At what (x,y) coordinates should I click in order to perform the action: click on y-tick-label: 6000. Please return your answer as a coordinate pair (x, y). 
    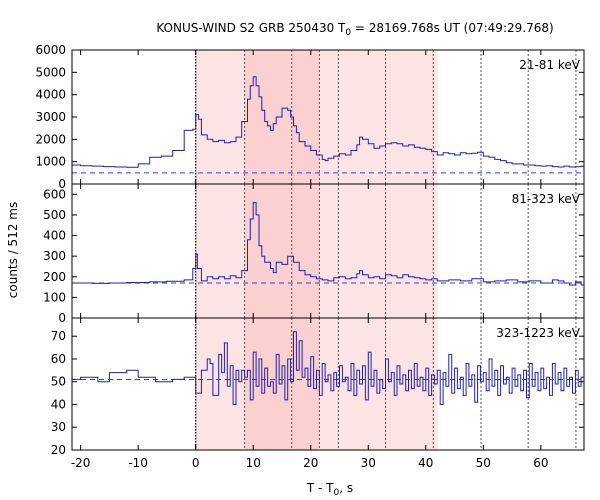
    Looking at the image, I should click on (50, 50).